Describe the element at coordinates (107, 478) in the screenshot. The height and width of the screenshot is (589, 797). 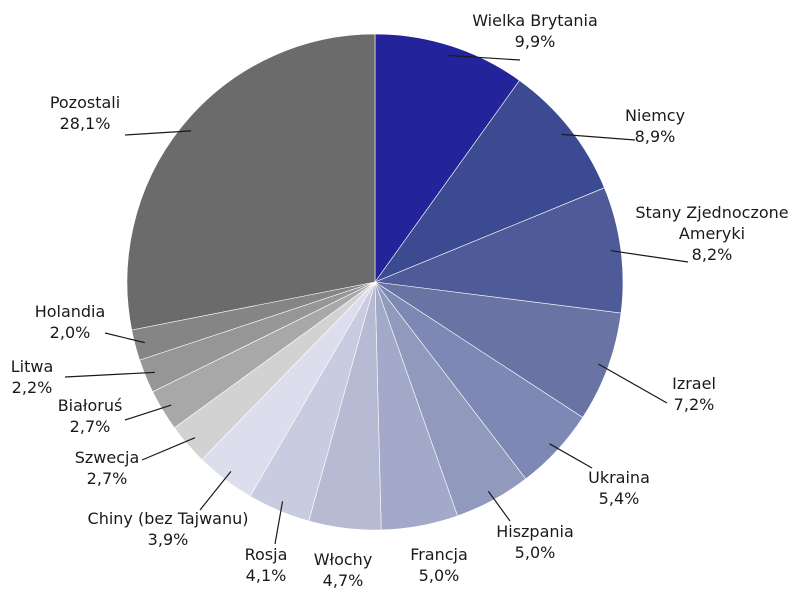
I see `slice-value-10: 2,7%` at that location.